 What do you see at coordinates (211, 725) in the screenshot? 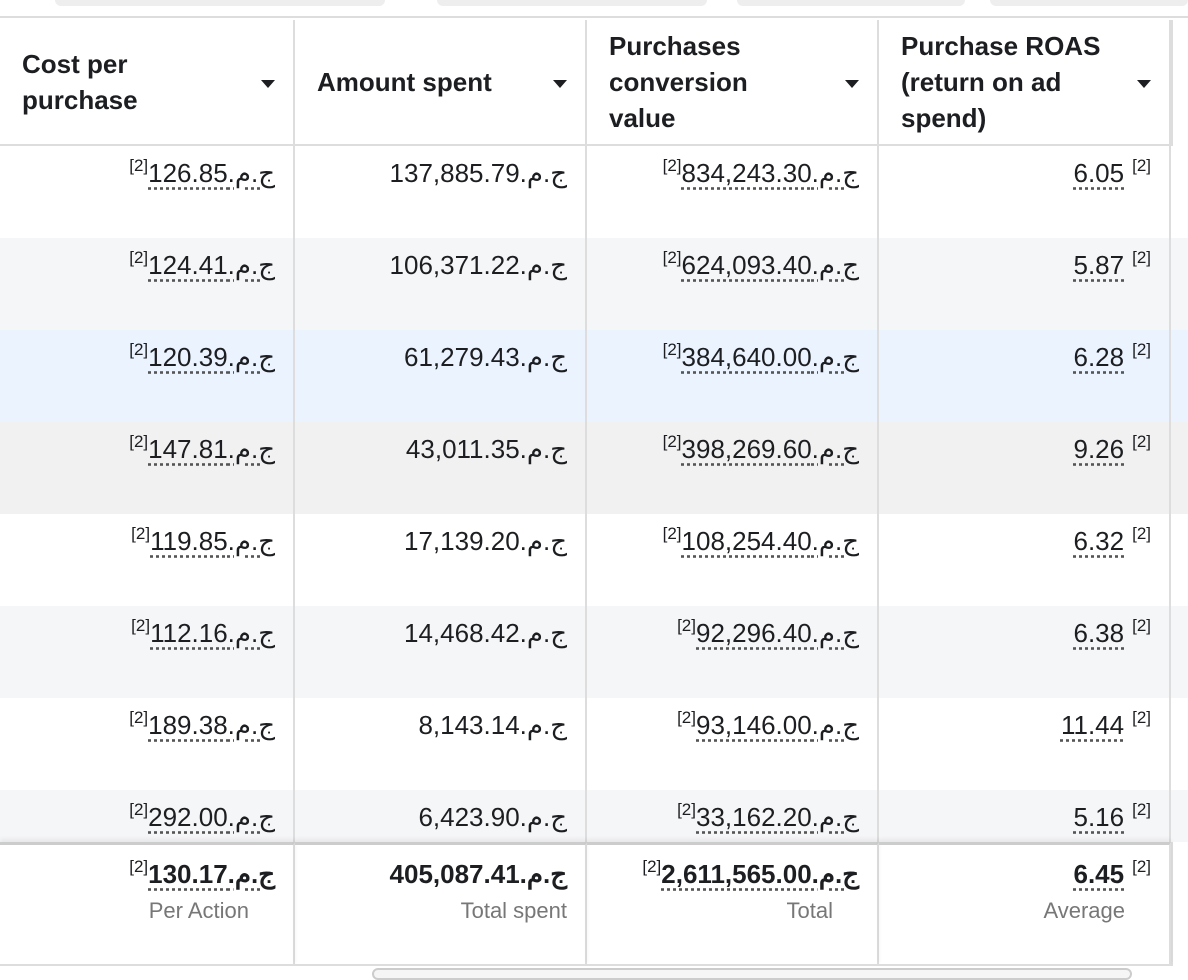
I see `cell-value: ج.م.189.38` at bounding box center [211, 725].